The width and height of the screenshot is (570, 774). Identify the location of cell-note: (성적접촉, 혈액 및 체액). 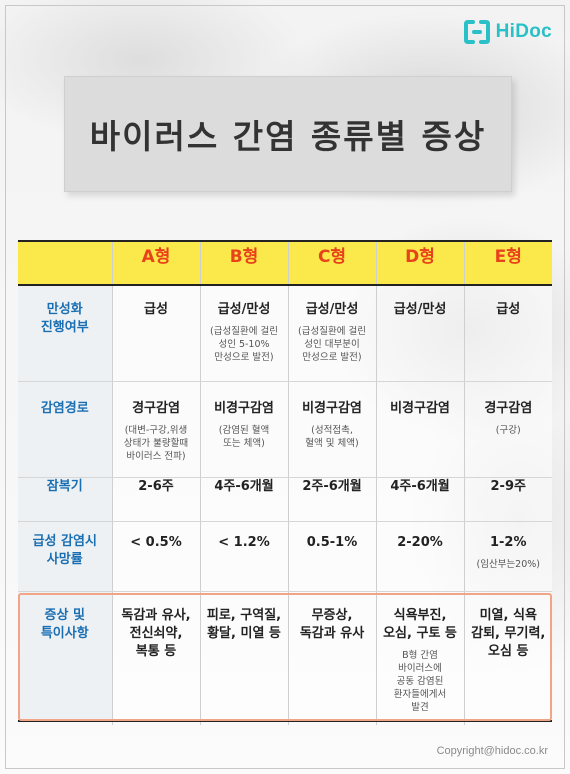
(332, 436).